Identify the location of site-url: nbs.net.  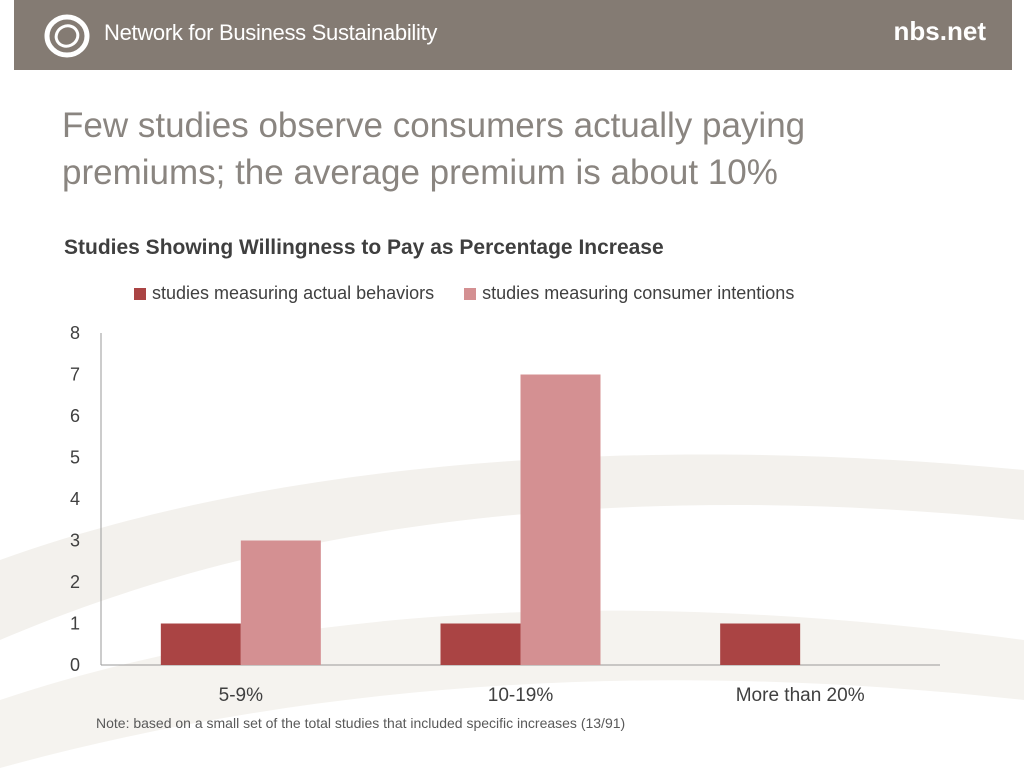
(939, 31).